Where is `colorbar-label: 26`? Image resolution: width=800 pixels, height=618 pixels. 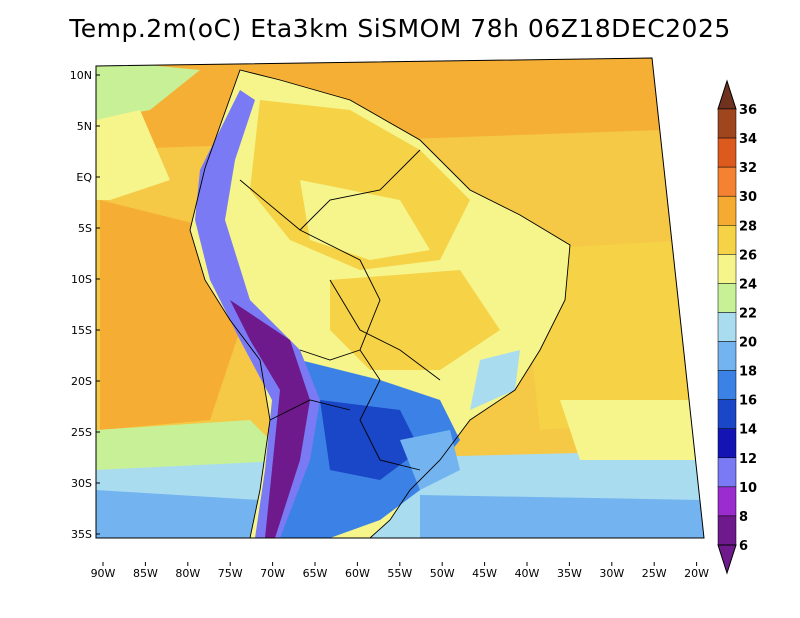
colorbar-label: 26 is located at coordinates (748, 255).